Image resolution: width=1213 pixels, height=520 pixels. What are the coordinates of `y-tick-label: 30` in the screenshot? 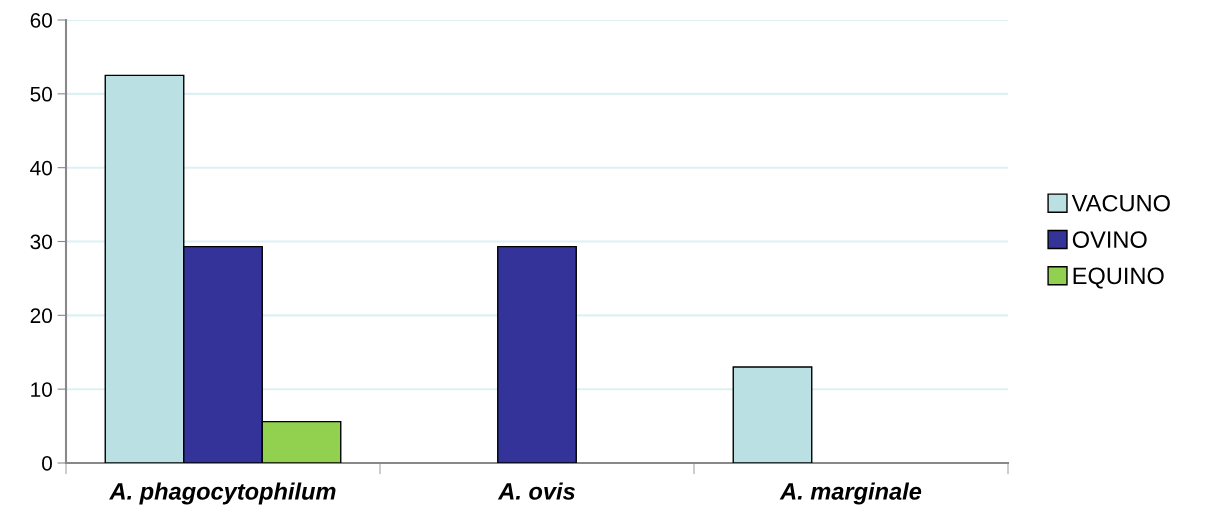 It's located at (41, 242).